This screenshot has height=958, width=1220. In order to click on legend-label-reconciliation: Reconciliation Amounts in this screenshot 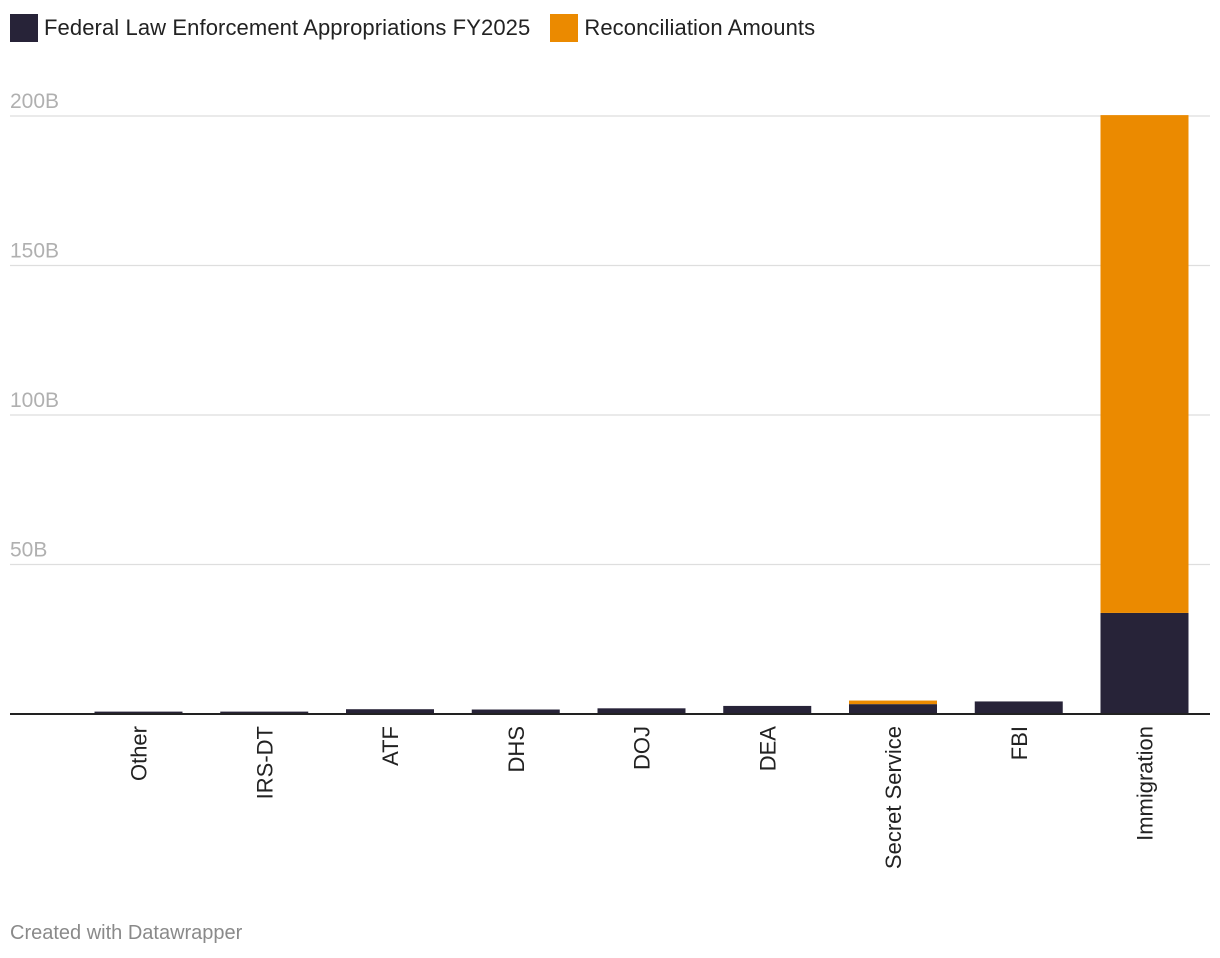, I will do `click(700, 27)`.